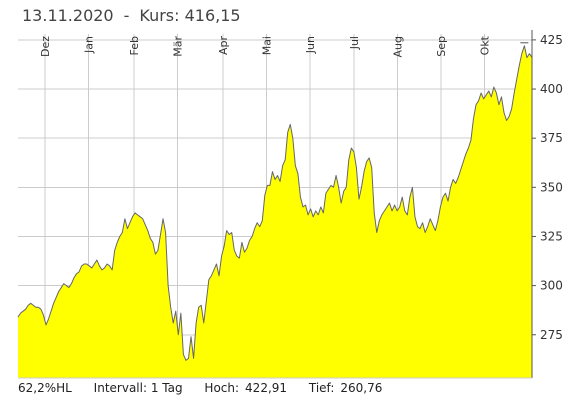 This screenshot has width=572, height=400. I want to click on month-label: Sep, so click(441, 46).